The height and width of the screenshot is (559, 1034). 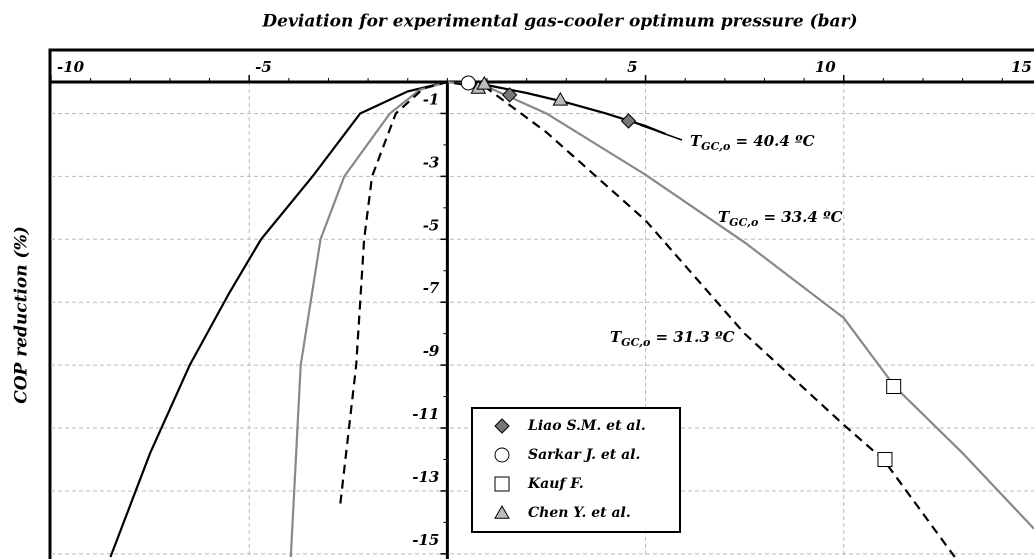 I want to click on curve-label: TGC,o = 33.4 ºC, so click(x=780, y=218).